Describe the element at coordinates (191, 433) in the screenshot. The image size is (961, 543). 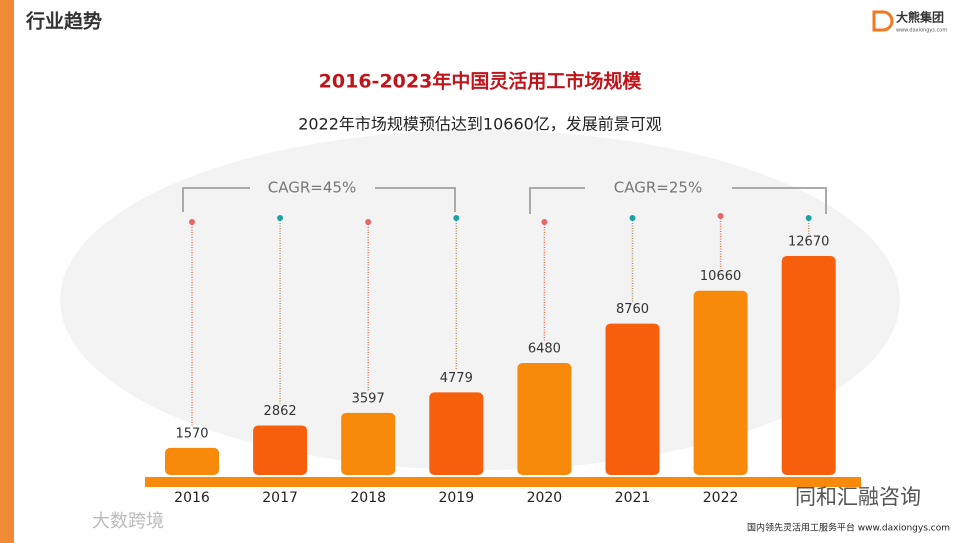
I see `data-label: 1570` at that location.